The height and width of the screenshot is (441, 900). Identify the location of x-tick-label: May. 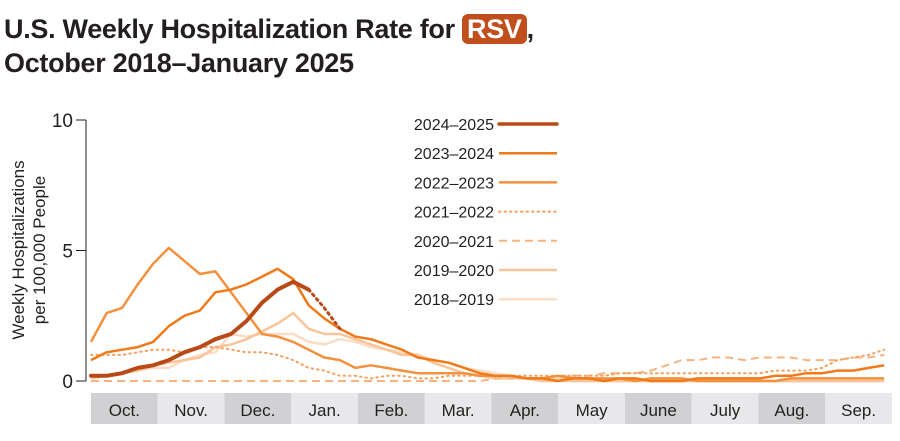
(592, 410).